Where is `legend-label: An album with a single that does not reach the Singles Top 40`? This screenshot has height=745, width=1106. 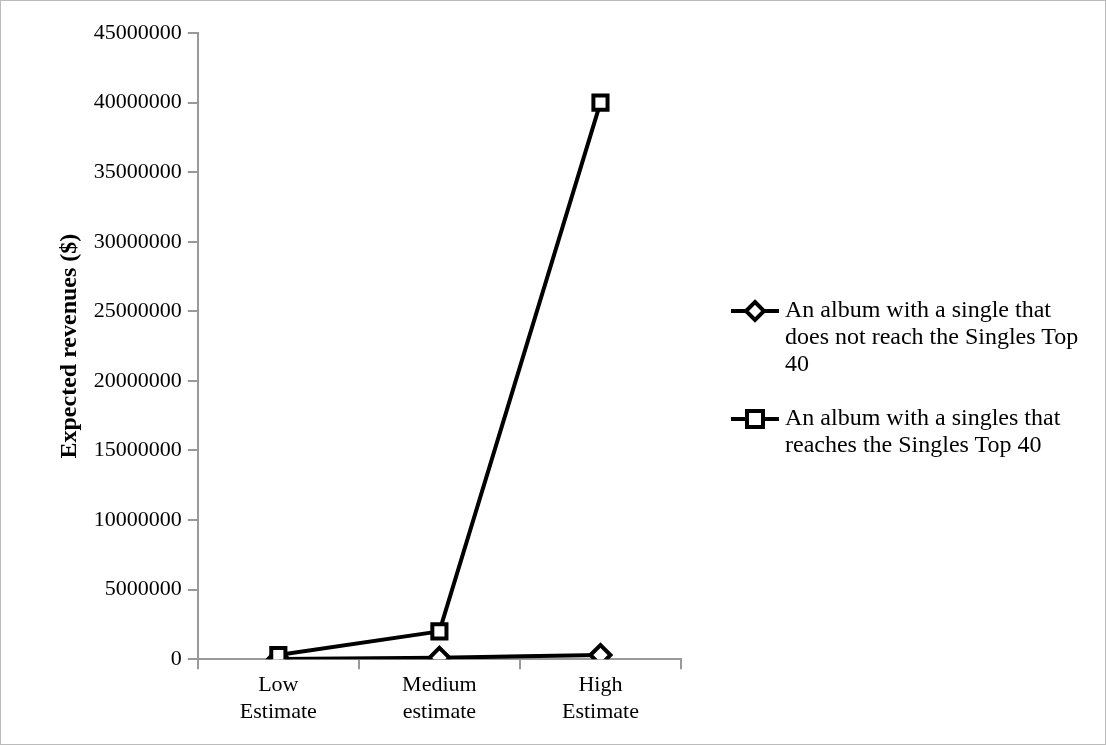 legend-label: An album with a single that does not reach the Singles Top 40 is located at coordinates (932, 336).